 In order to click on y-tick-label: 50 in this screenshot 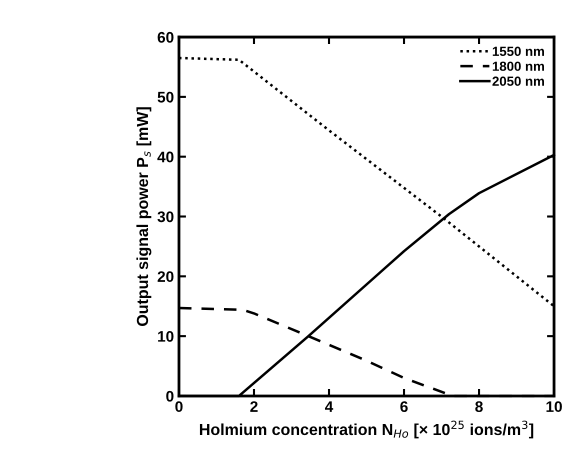, I will do `click(166, 97)`.